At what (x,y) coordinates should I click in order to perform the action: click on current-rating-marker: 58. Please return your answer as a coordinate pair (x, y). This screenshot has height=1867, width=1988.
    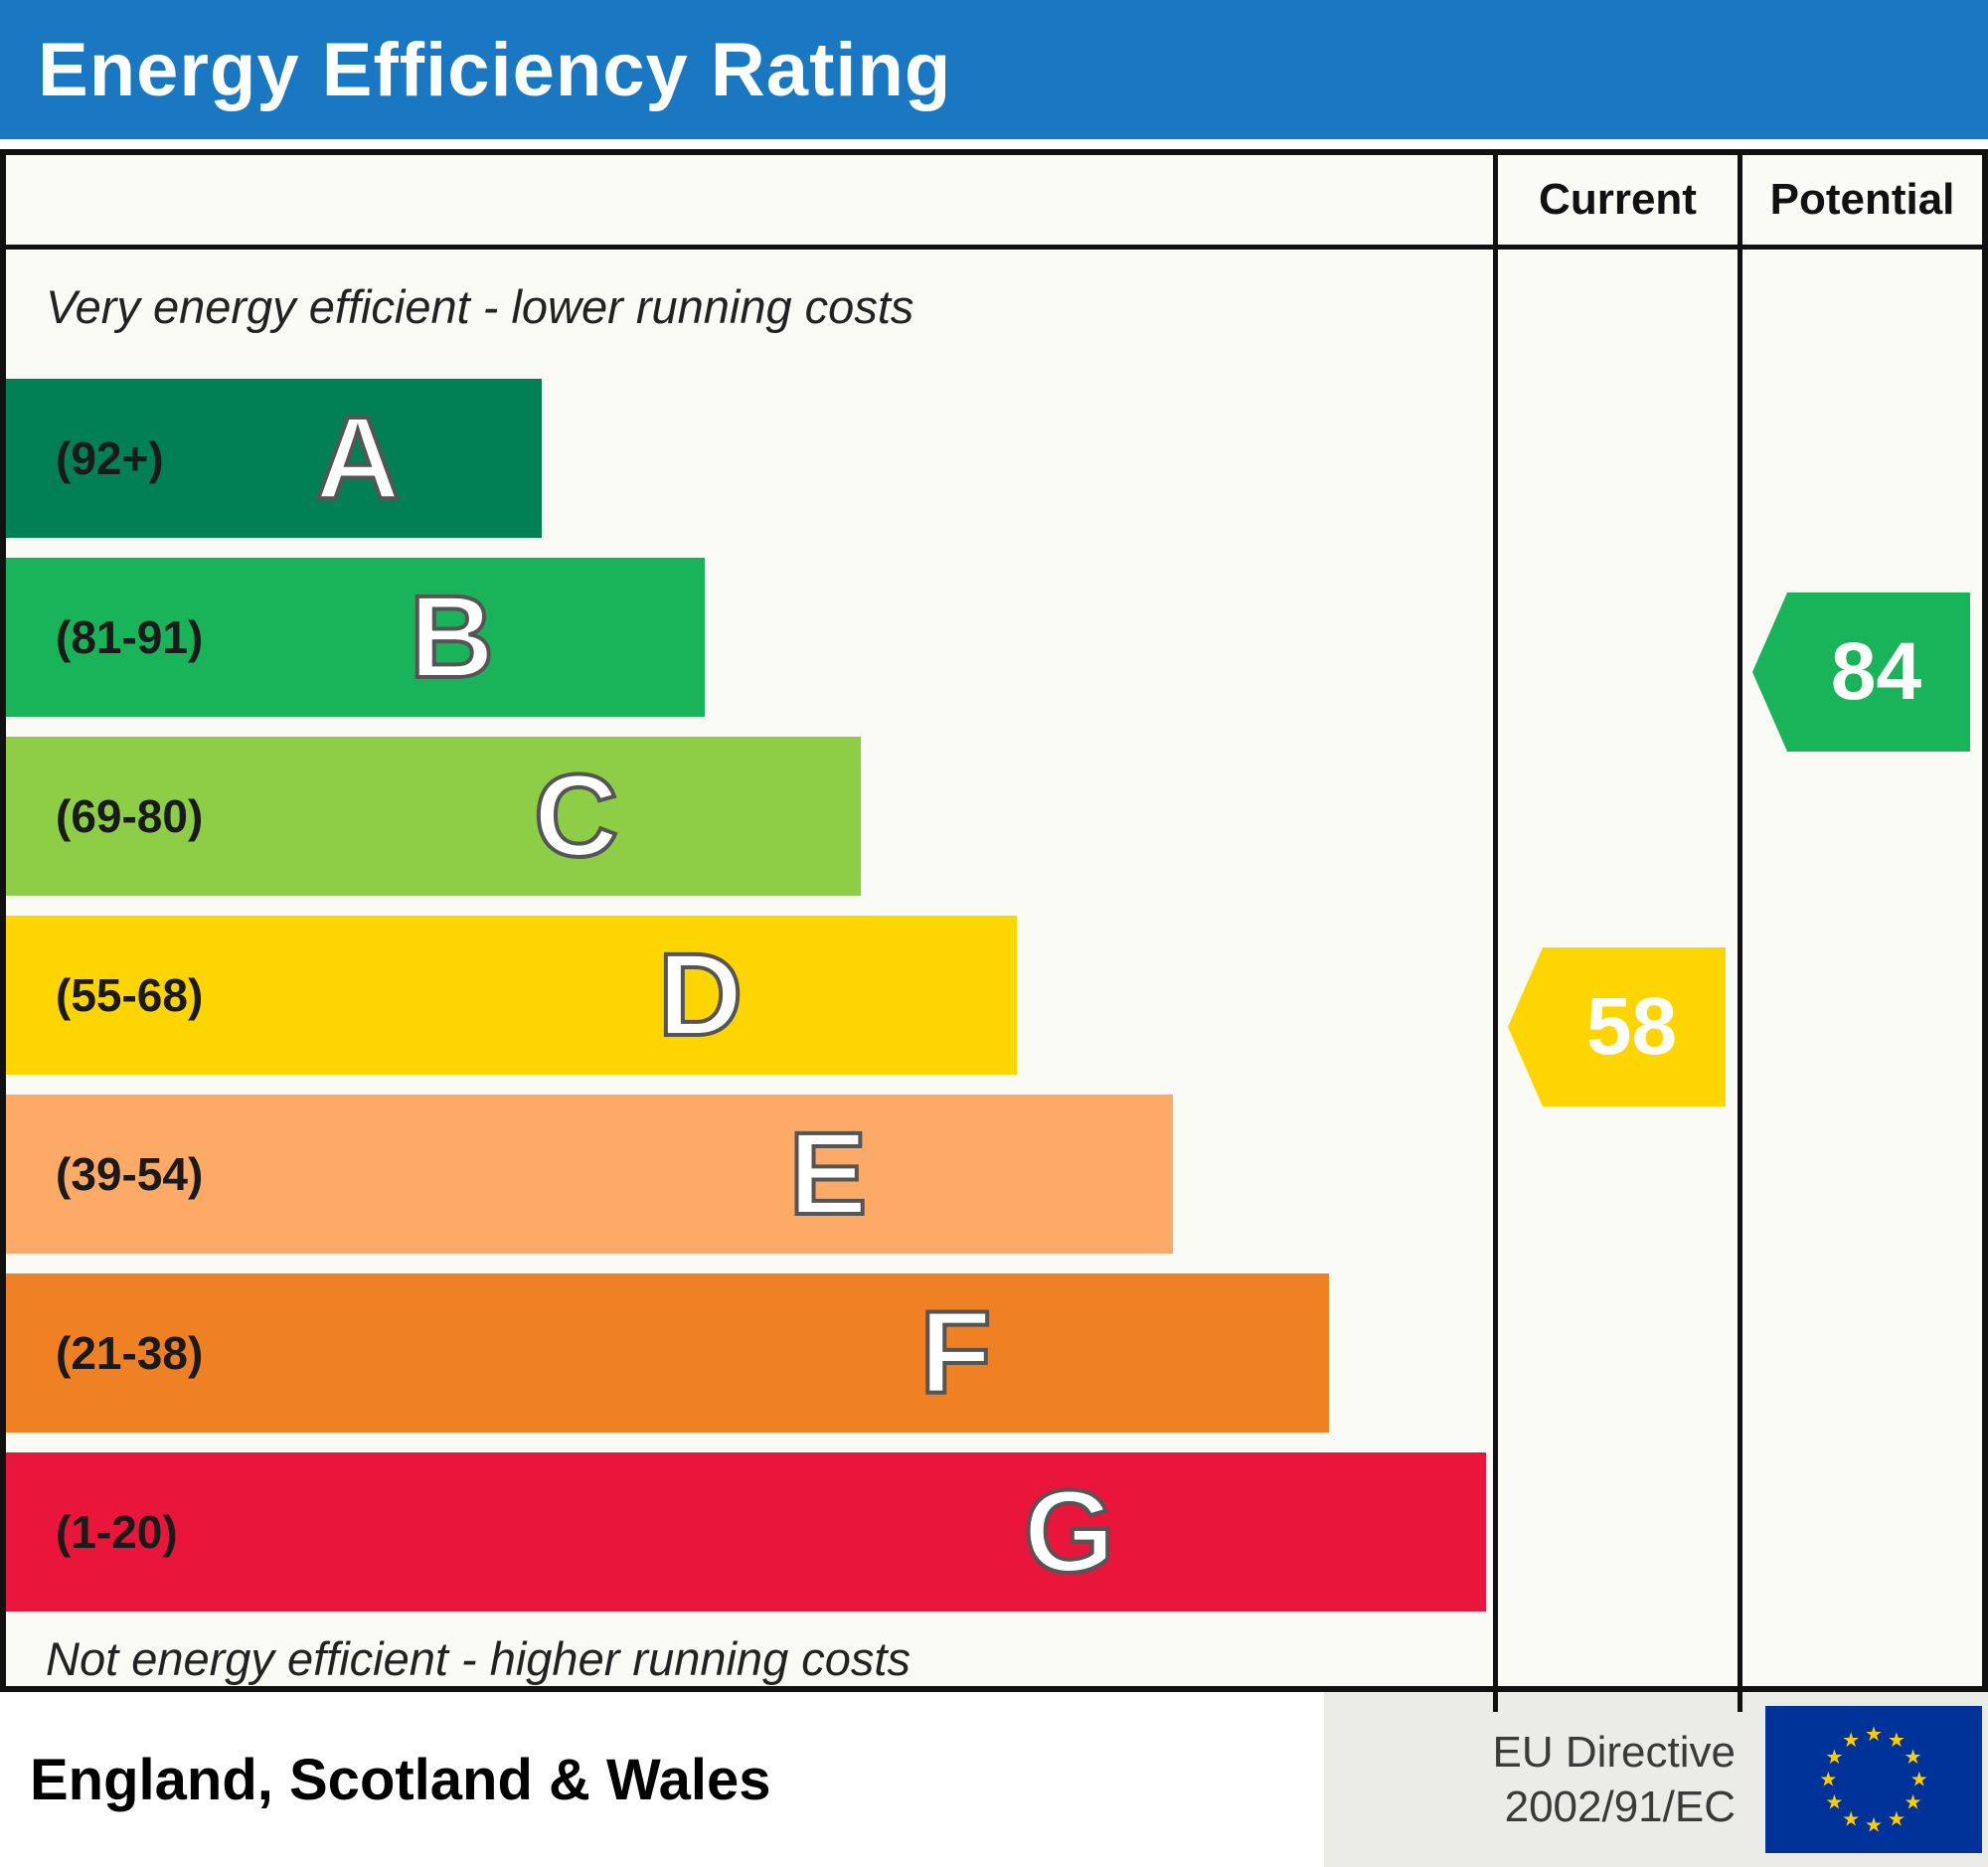
    Looking at the image, I should click on (1617, 1026).